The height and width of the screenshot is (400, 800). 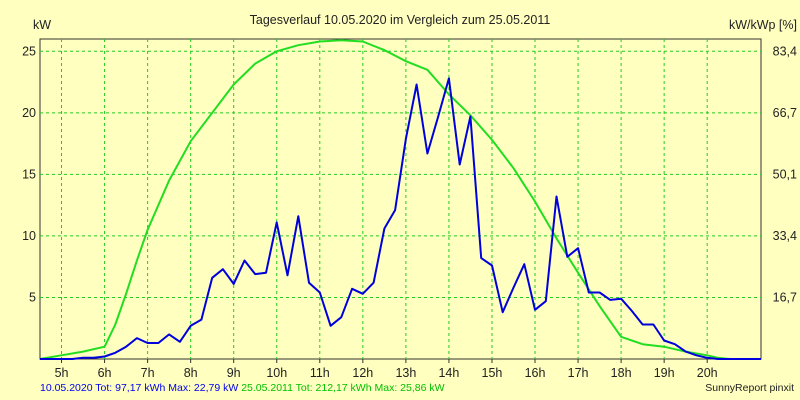 What do you see at coordinates (785, 174) in the screenshot?
I see `y-right-tick-label: 50,1` at bounding box center [785, 174].